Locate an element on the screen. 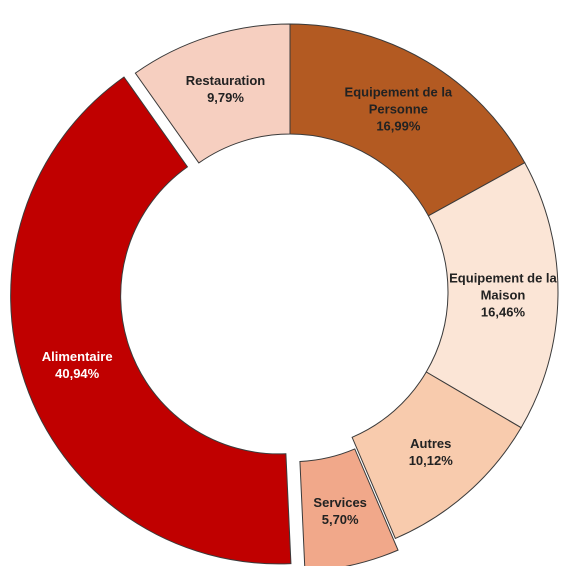 The image size is (569, 566). value-label: 9,79% is located at coordinates (225, 97).